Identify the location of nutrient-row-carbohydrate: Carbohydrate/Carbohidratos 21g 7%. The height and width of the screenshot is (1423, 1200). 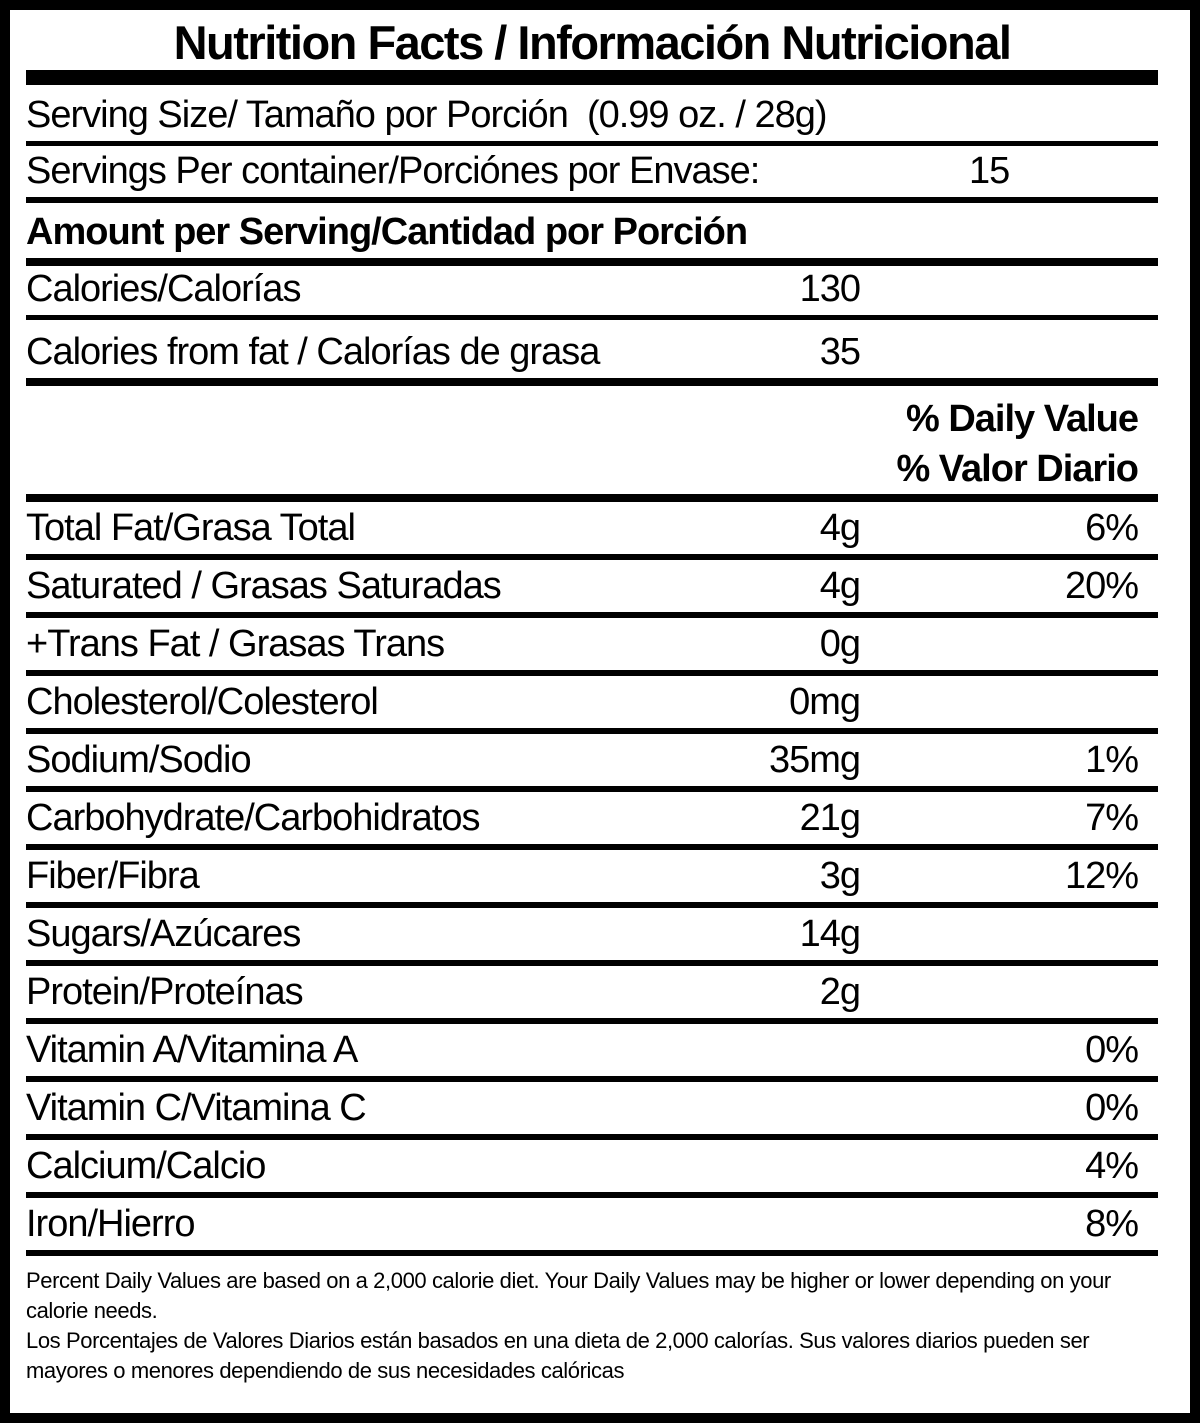
(592, 821).